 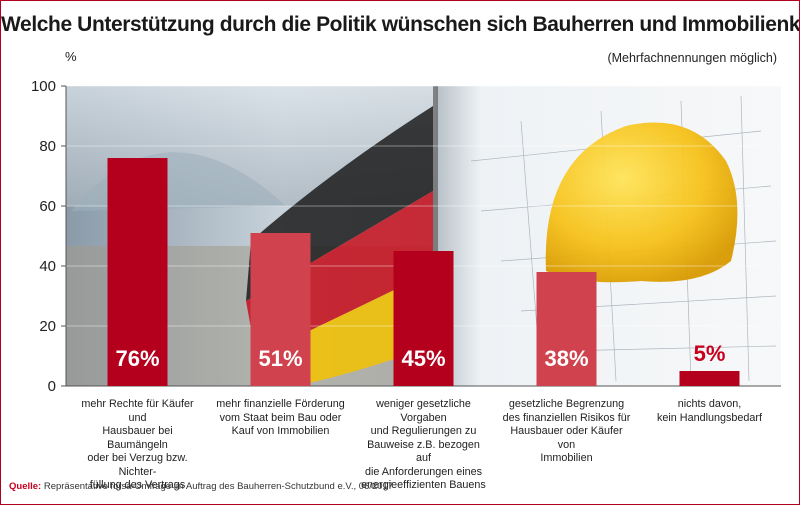 I want to click on category-label-line: und Regulierungen zu, so click(x=423, y=431).